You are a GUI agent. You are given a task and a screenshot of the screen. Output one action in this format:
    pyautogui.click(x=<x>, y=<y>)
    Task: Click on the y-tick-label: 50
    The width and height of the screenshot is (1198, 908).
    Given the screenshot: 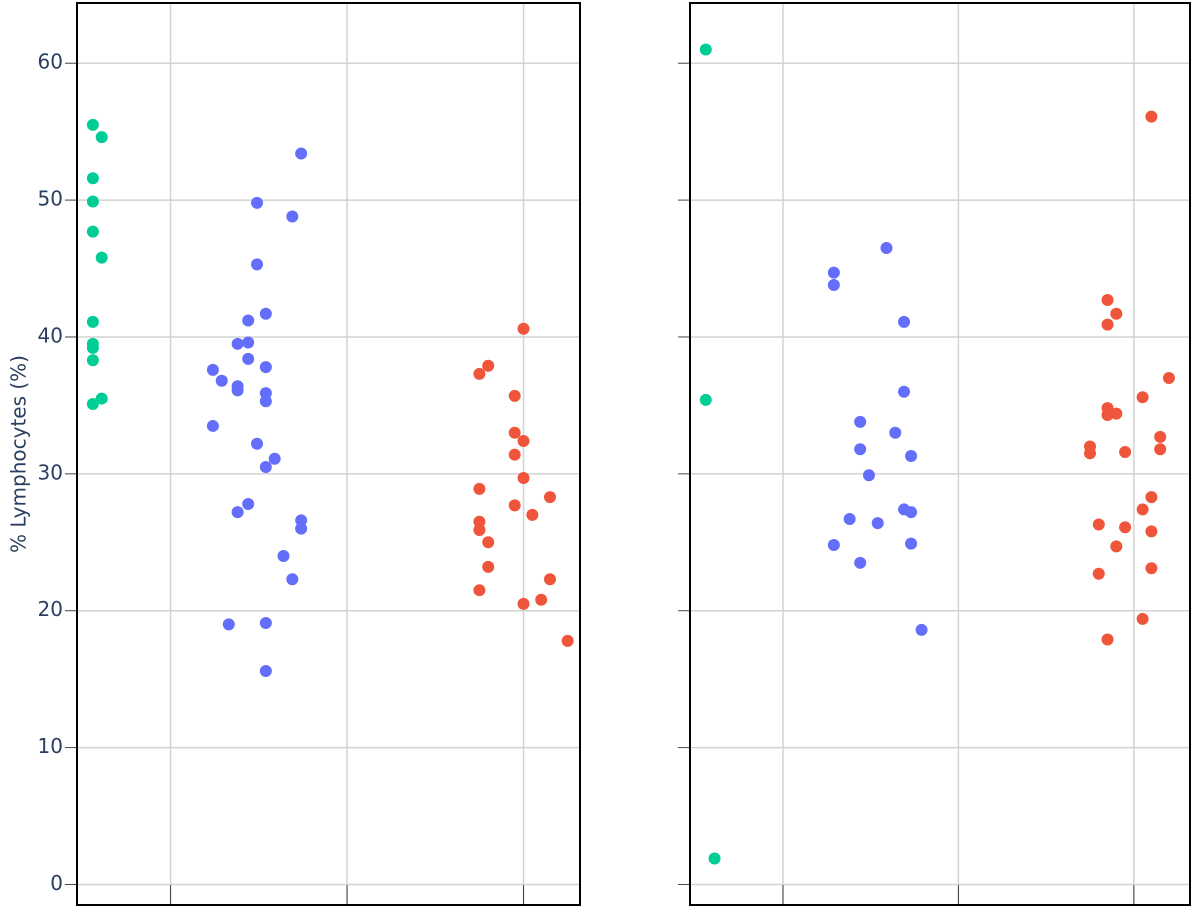 What is the action you would take?
    pyautogui.click(x=50, y=199)
    